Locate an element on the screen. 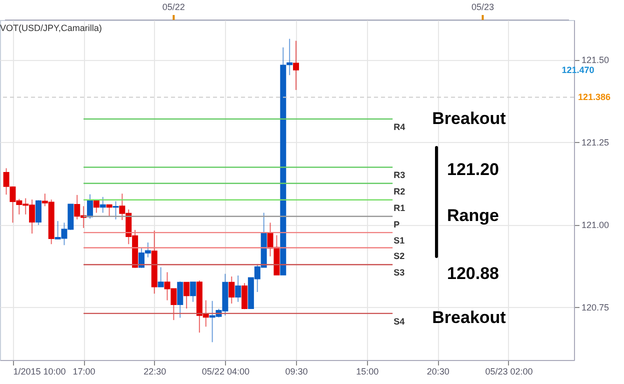 Image resolution: width=624 pixels, height=384 pixels. y-tick-label: 121.50 is located at coordinates (596, 60).